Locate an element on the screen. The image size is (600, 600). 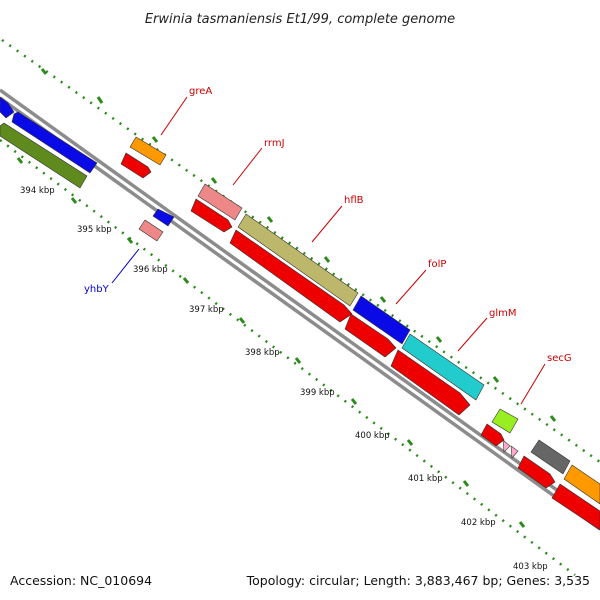
gene-olive-left is located at coordinates (44, 155).